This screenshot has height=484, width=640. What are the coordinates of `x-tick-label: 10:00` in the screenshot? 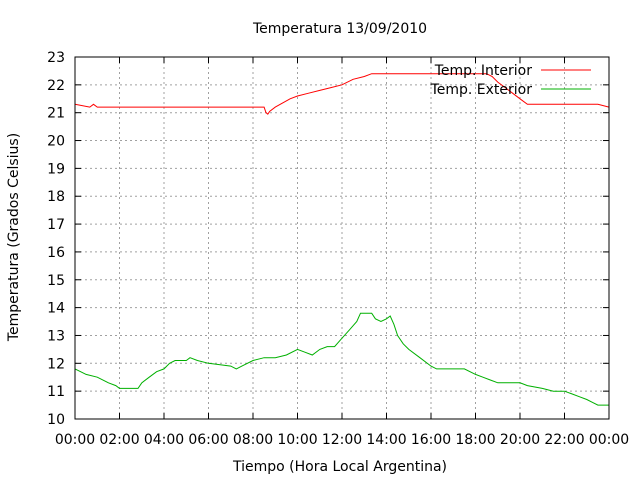 It's located at (297, 440).